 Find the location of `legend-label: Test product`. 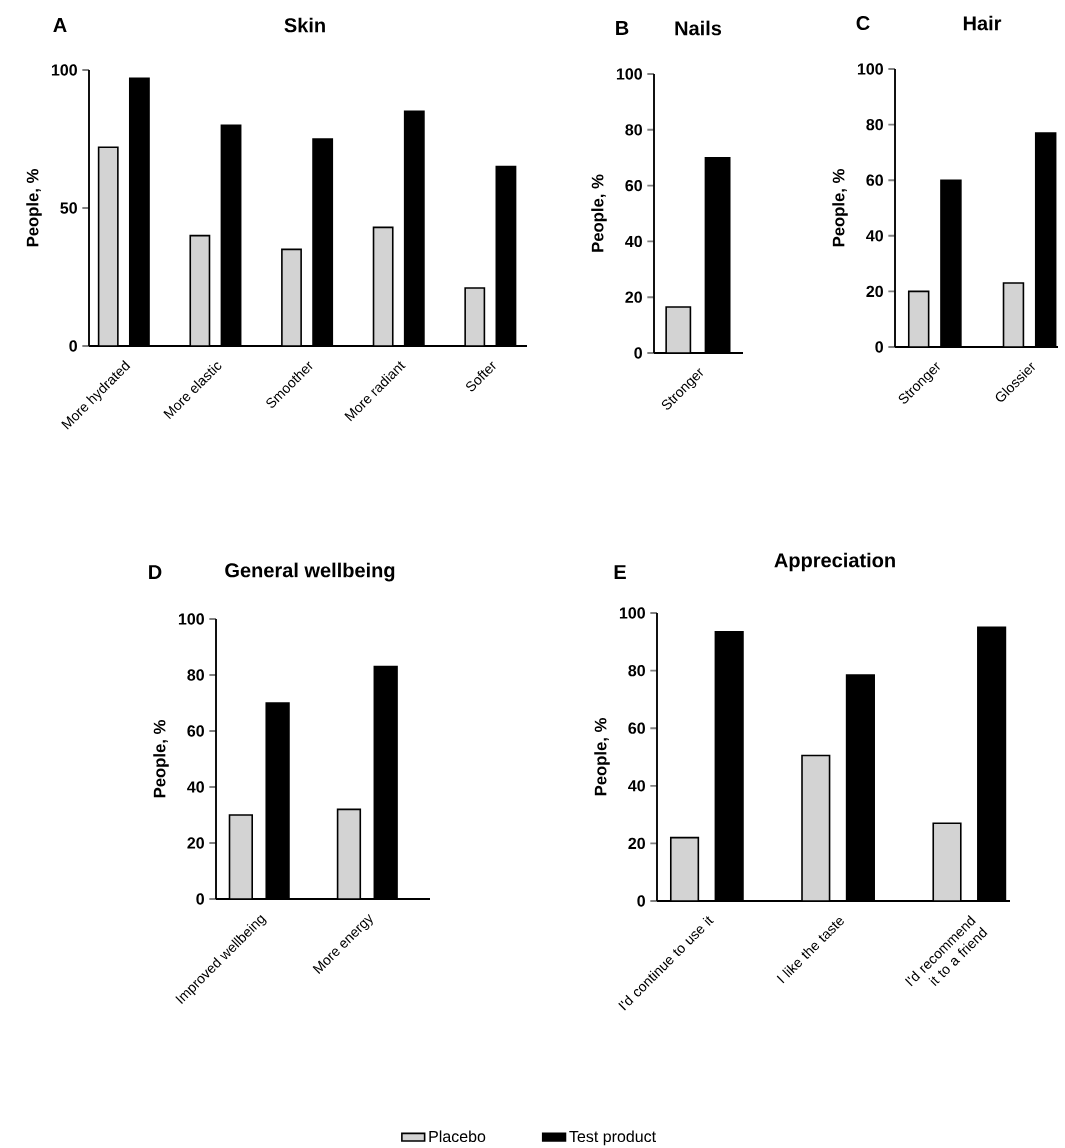

legend-label: Test product is located at coordinates (612, 1138).